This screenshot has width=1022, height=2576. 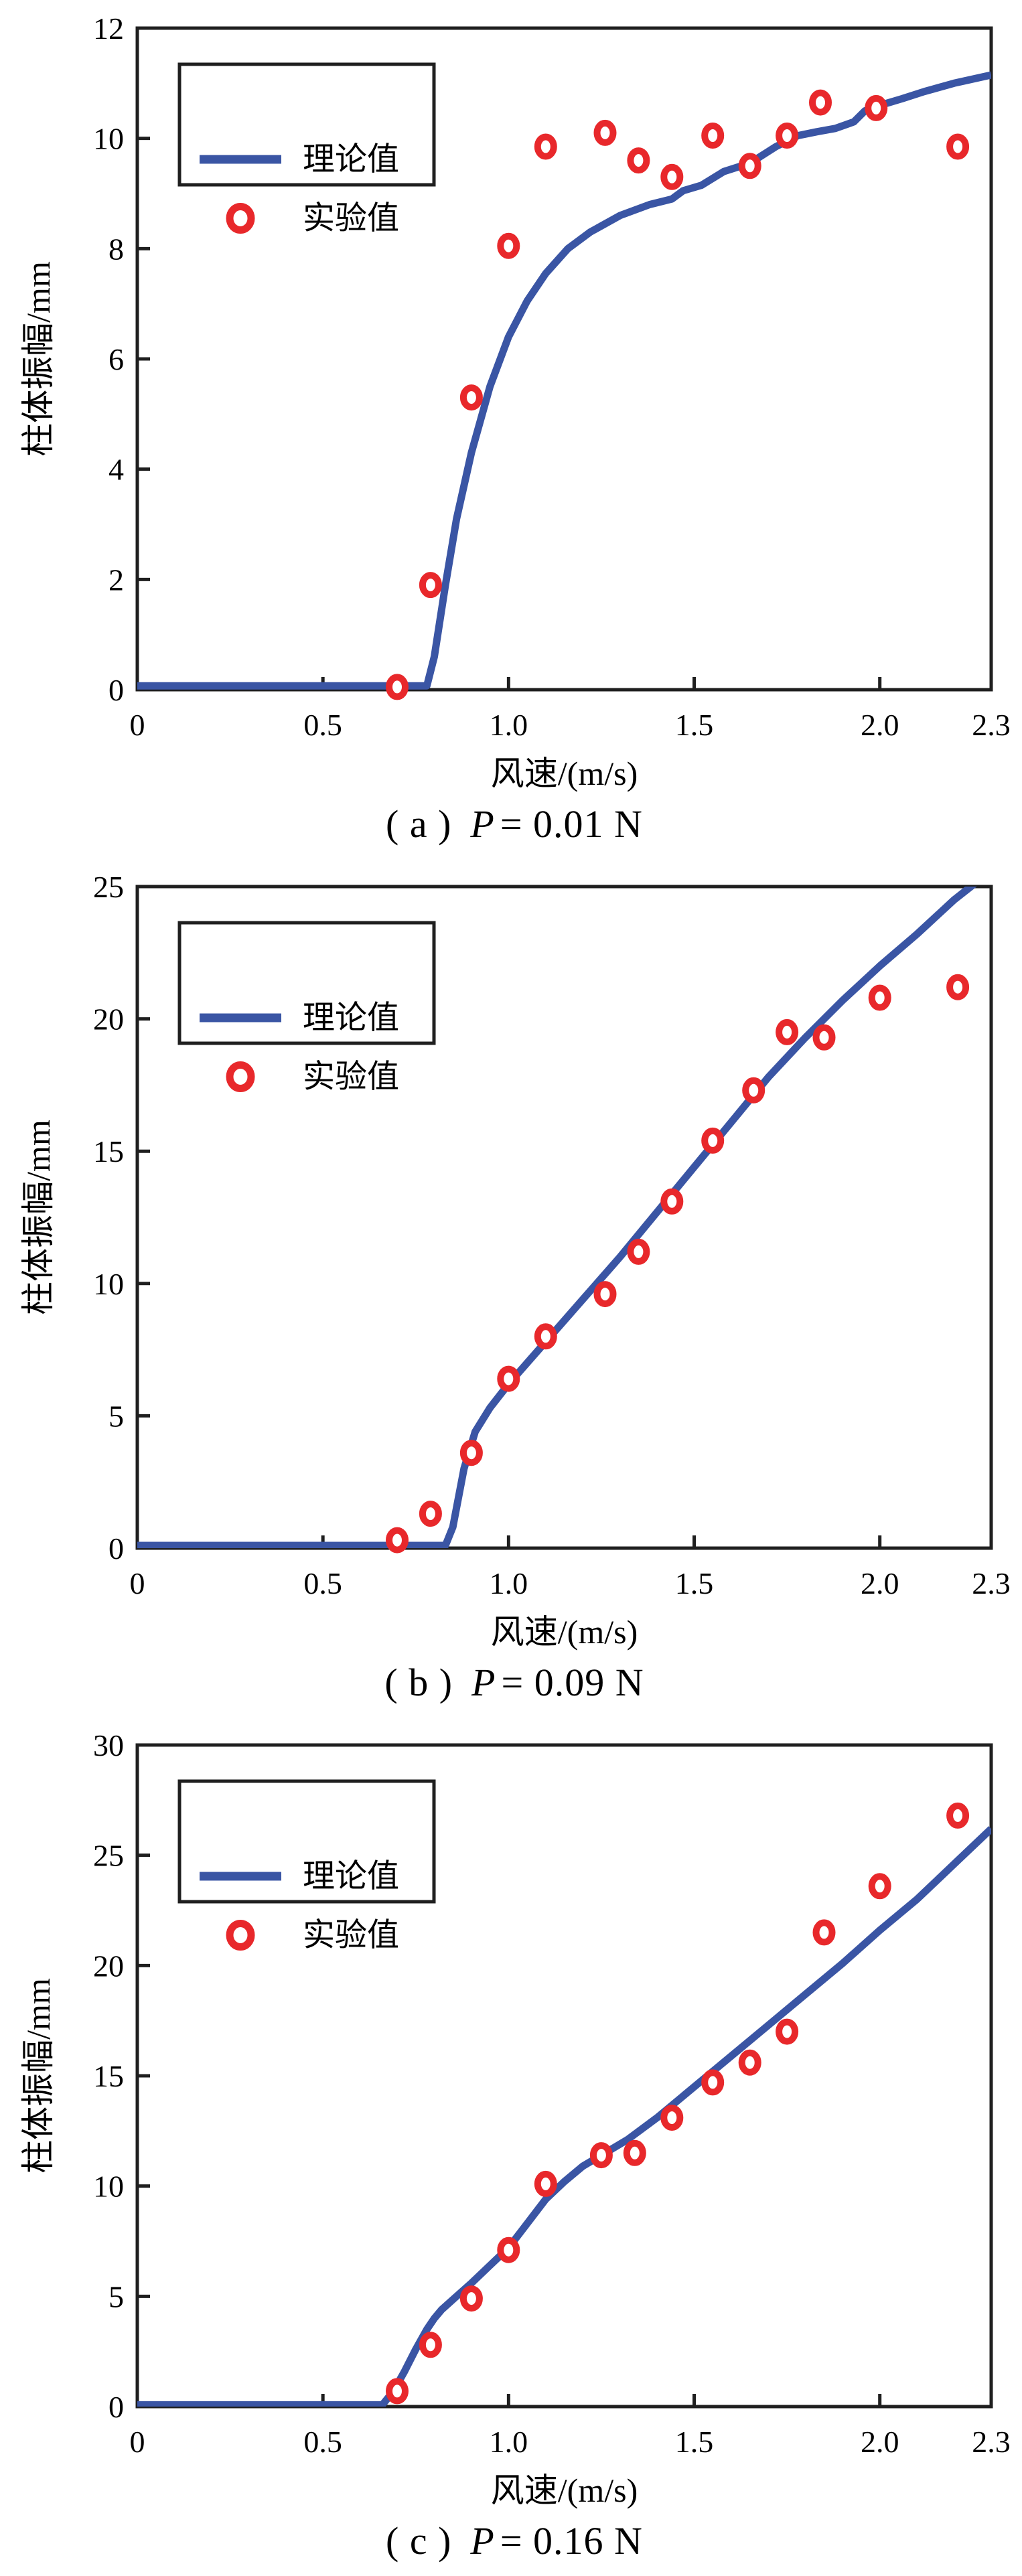 What do you see at coordinates (511, 2543) in the screenshot?
I see `chart-c-caption: ( c ) P = 0.16 N` at bounding box center [511, 2543].